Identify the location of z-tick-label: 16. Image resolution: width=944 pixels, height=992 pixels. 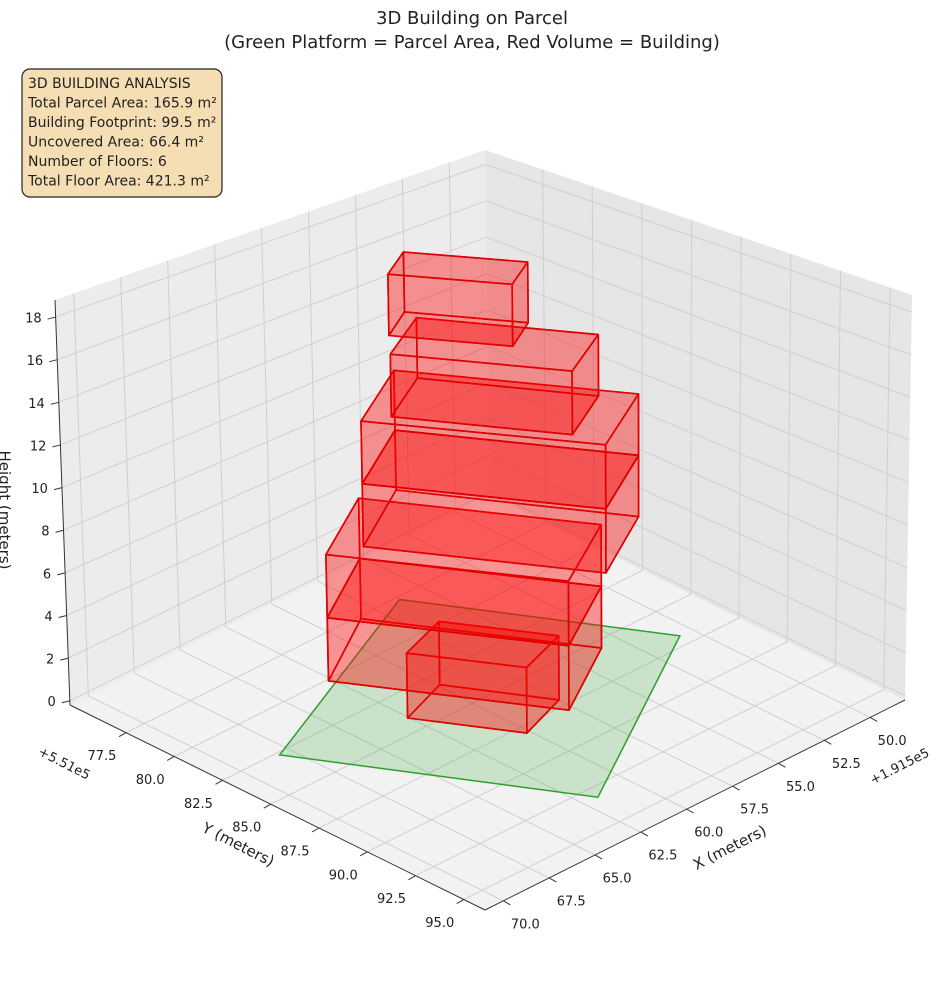
(35, 361).